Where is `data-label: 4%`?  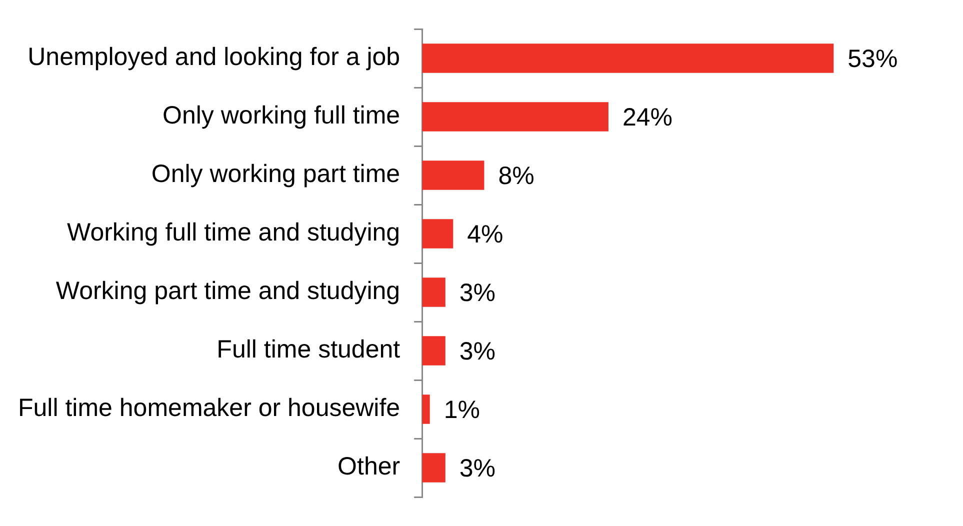 data-label: 4% is located at coordinates (485, 234).